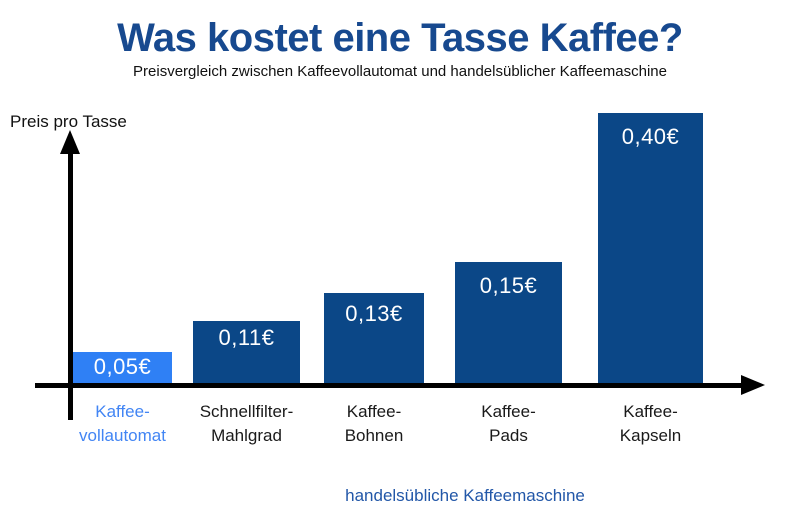 The width and height of the screenshot is (800, 530). What do you see at coordinates (70, 142) in the screenshot?
I see `y-axis-arrow-icon` at bounding box center [70, 142].